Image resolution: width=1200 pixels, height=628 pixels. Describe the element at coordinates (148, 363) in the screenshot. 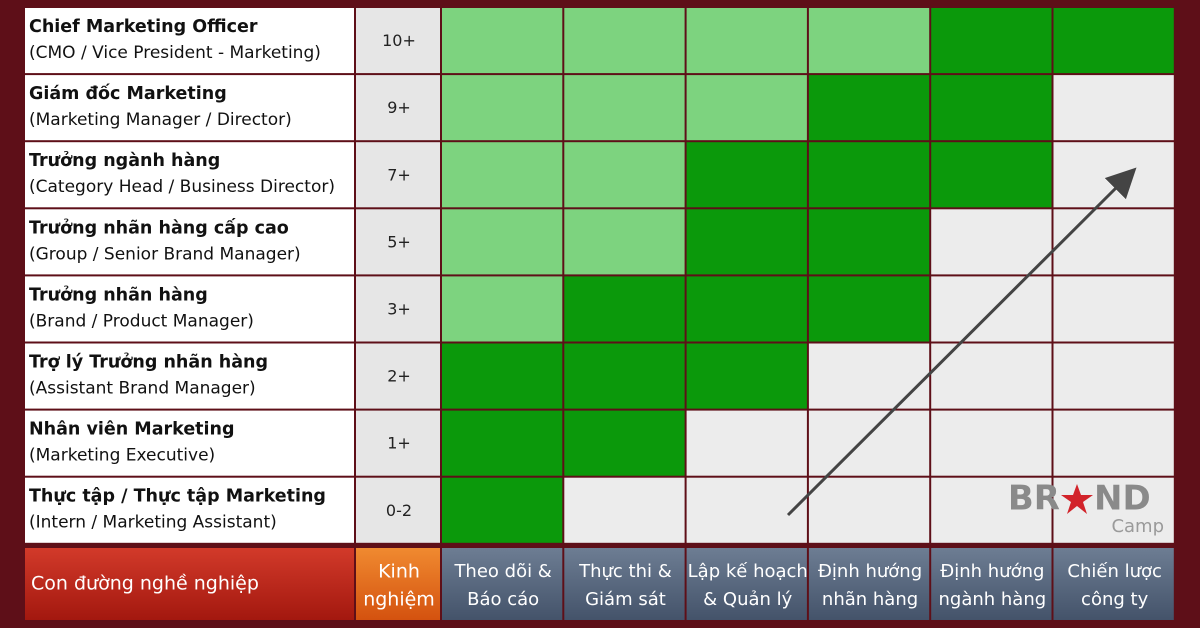

I see `role-title: Trợ lý Trưởng nhãn hàng` at that location.